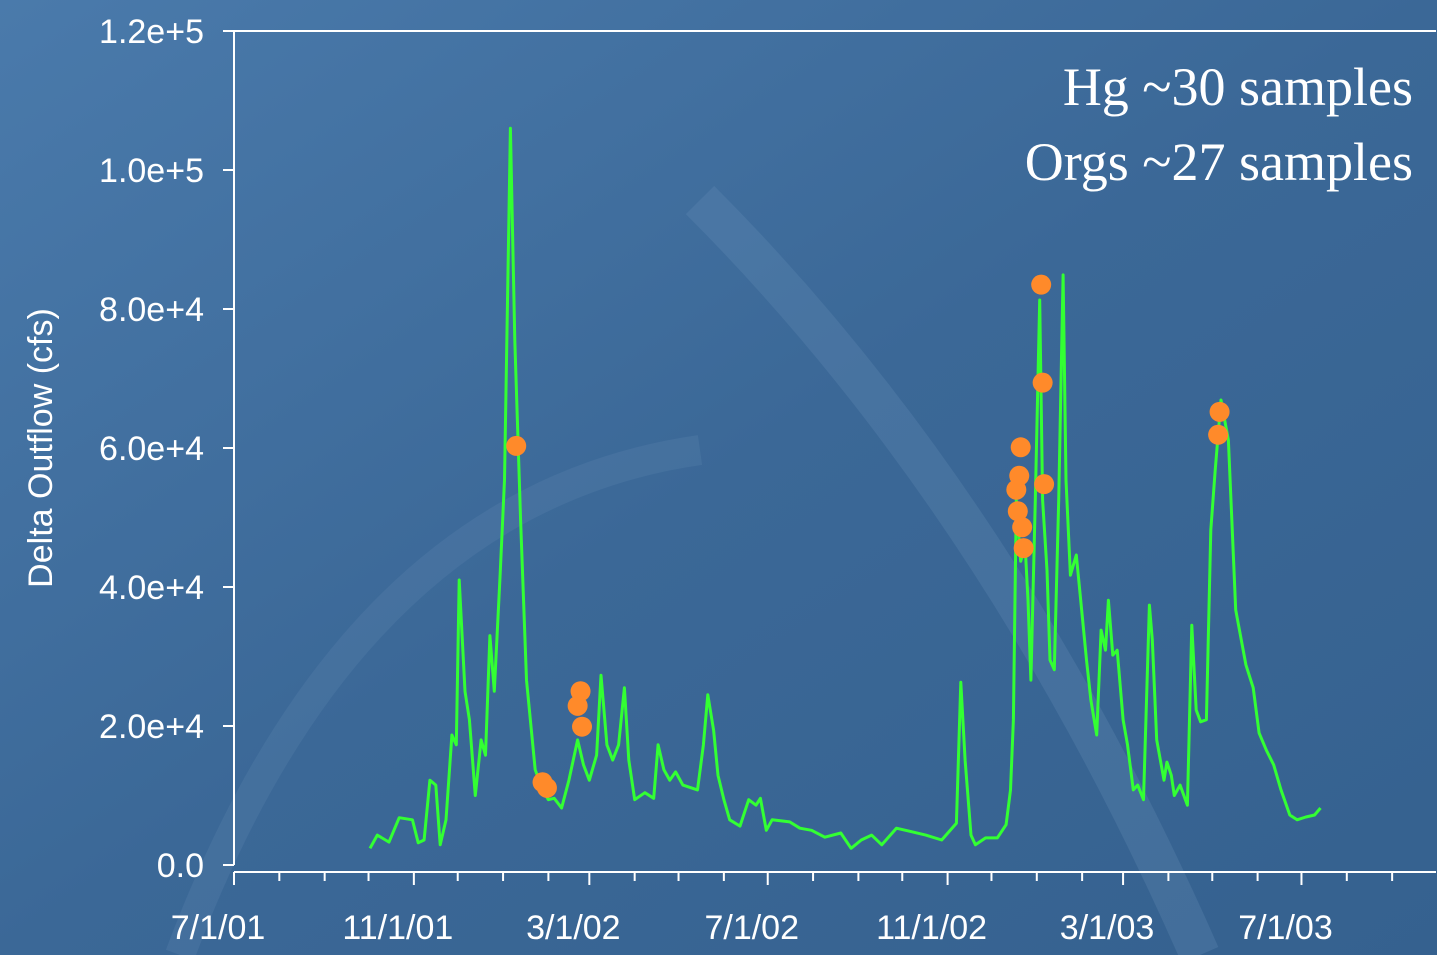  Describe the element at coordinates (41, 448) in the screenshot. I see `y-axis-title: Delta Outflow (cfs)` at that location.